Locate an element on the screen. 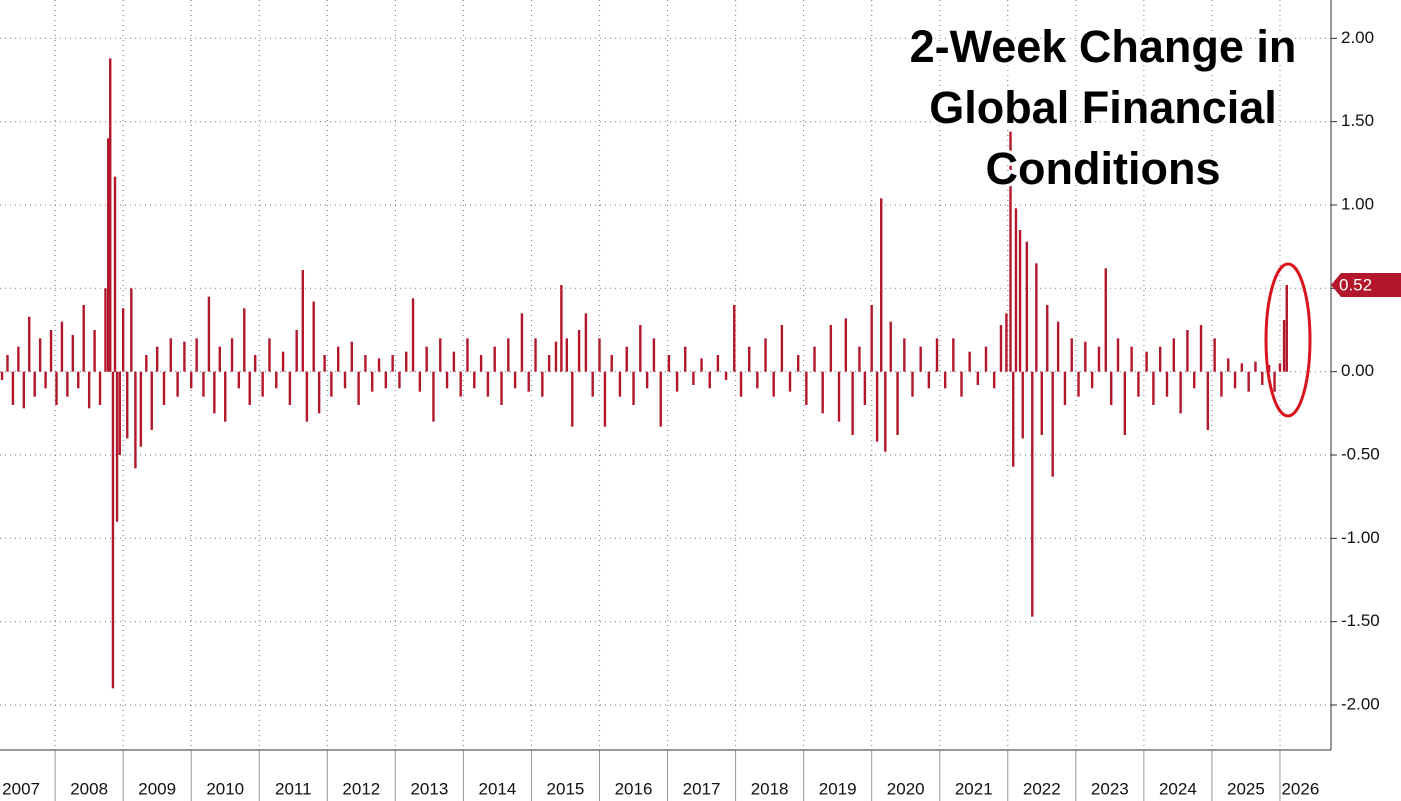 Image resolution: width=1401 pixels, height=801 pixels. x-tick-label: 2023 is located at coordinates (1110, 788).